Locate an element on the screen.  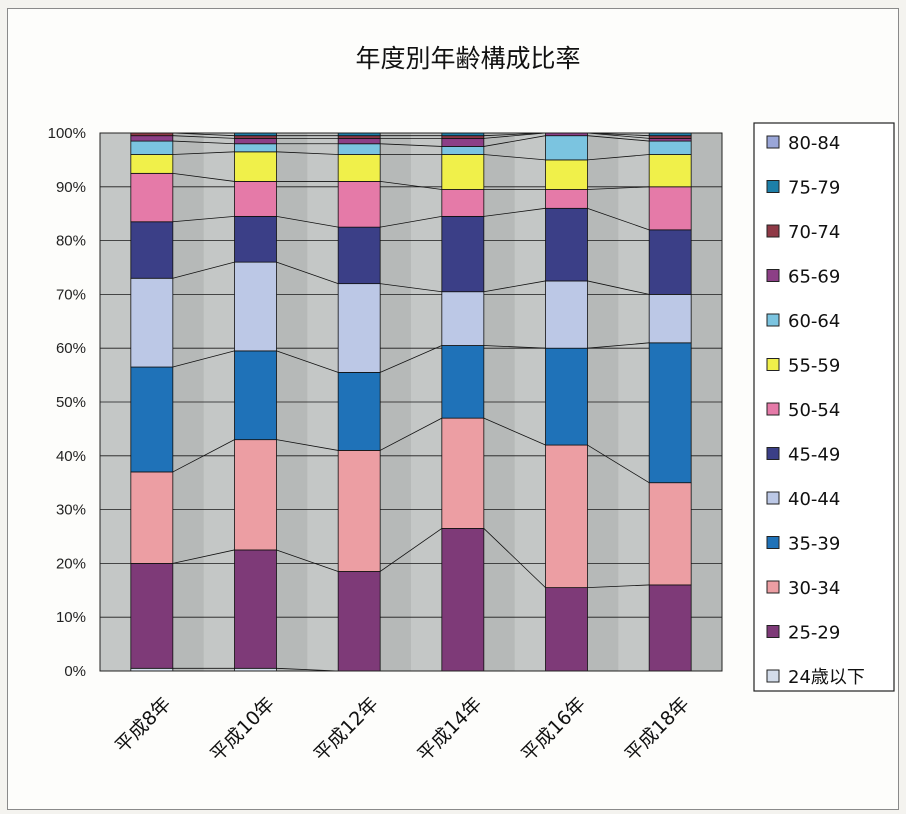
legend-label: 75-79 is located at coordinates (814, 188).